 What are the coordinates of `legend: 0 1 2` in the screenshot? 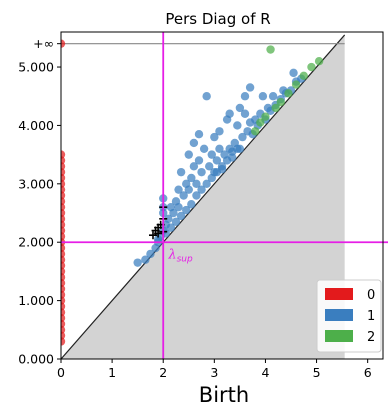 It's located at (349, 316).